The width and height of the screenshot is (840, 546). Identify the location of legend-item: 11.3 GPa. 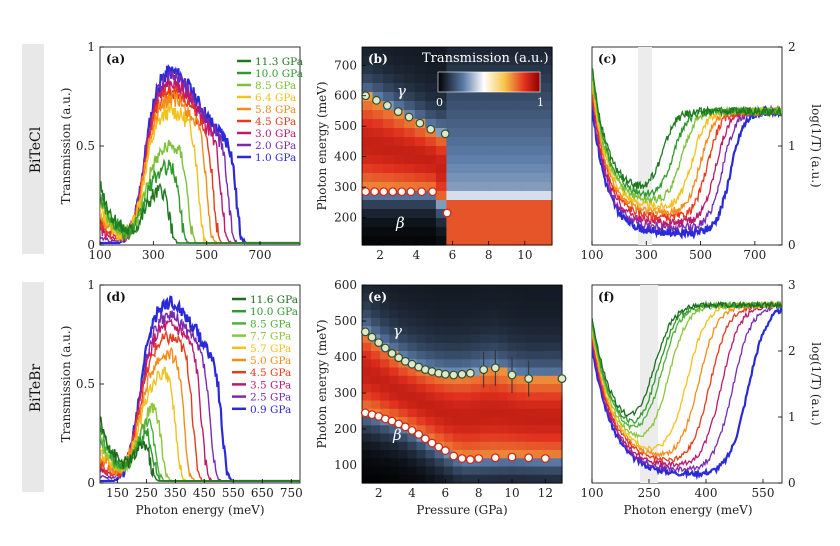
(279, 62).